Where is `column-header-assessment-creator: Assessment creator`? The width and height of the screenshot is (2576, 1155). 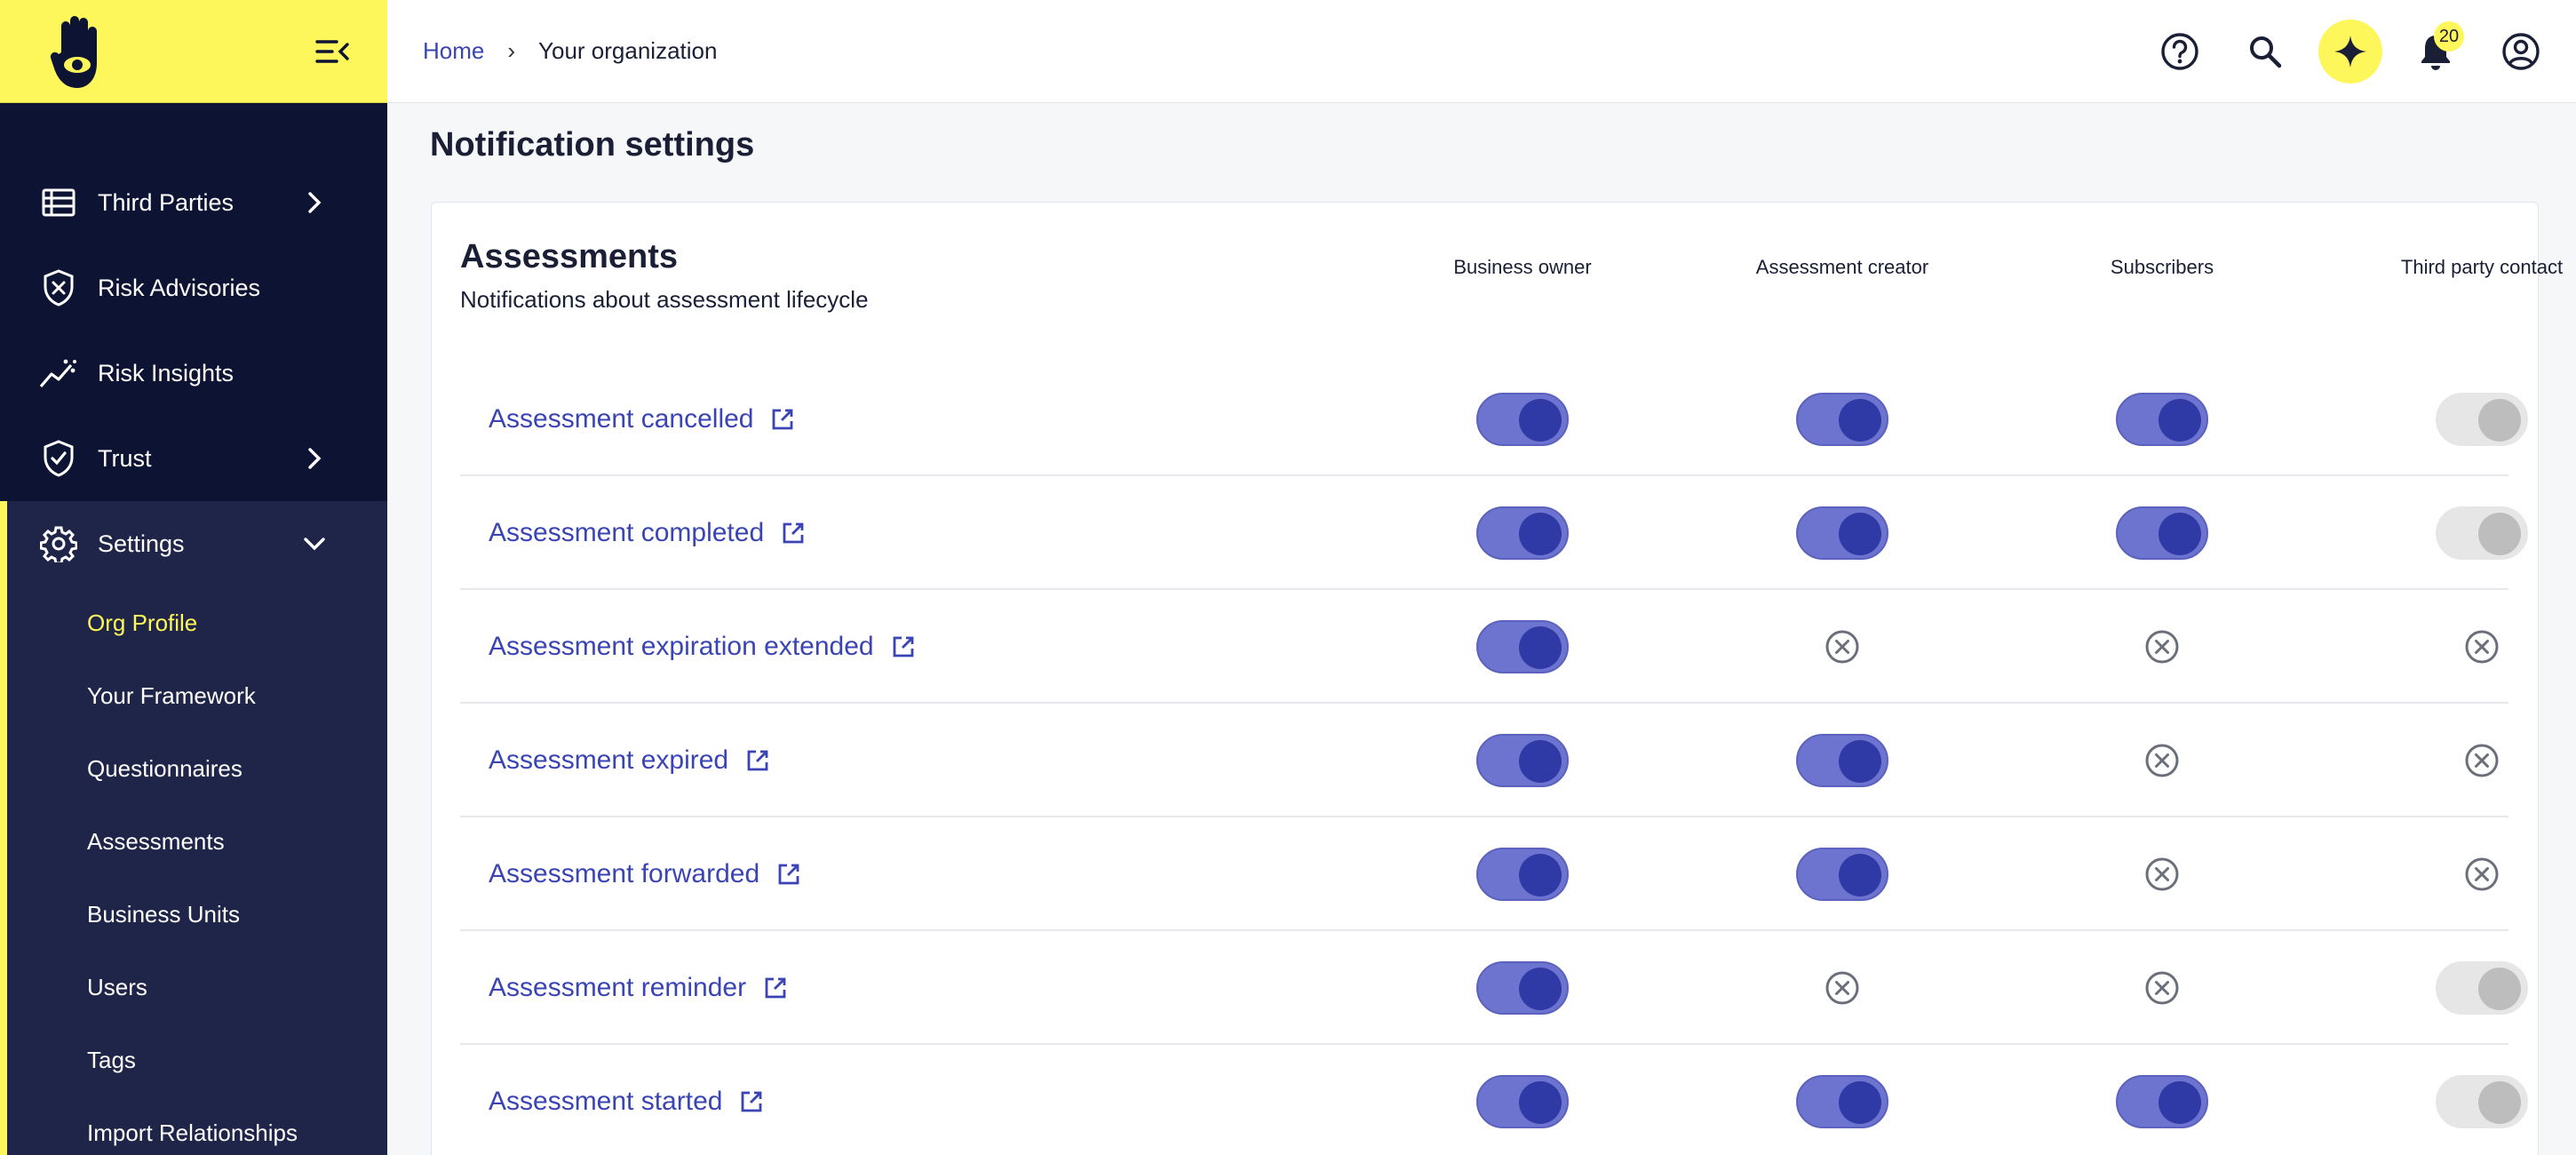 column-header-assessment-creator: Assessment creator is located at coordinates (1842, 267).